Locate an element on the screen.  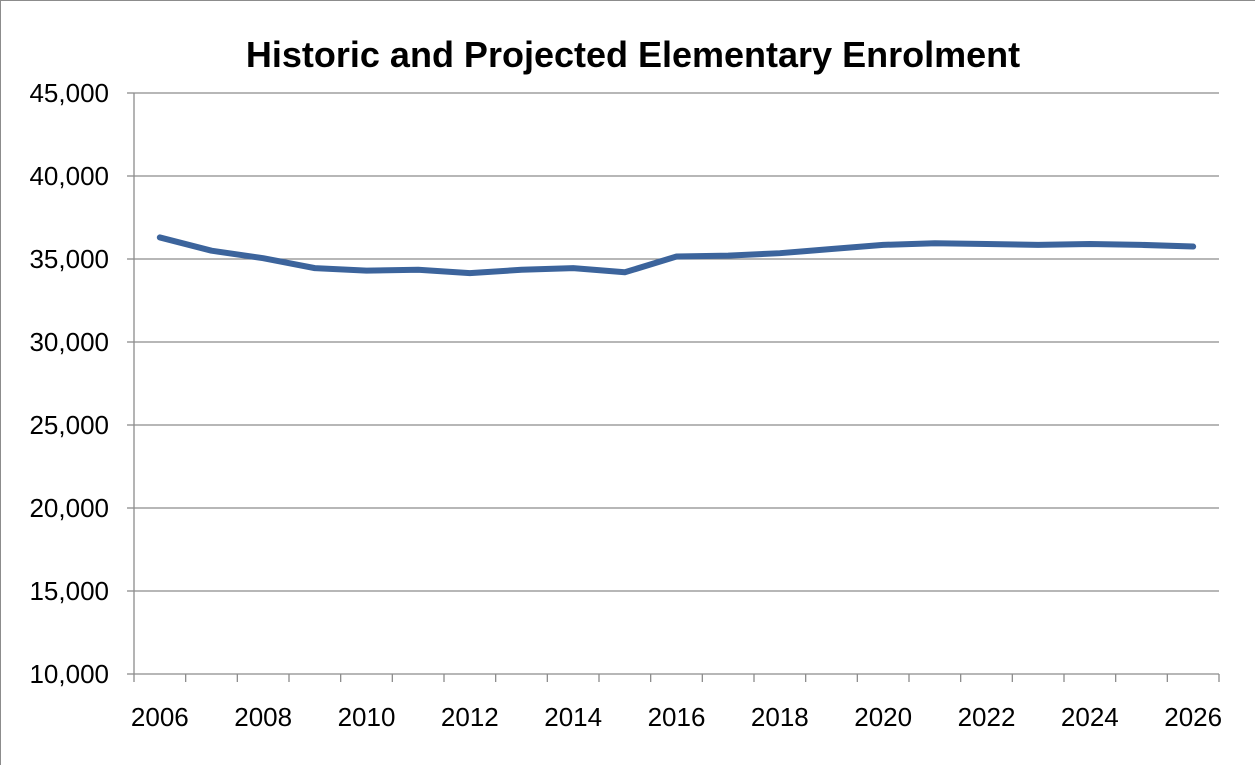
y-tick-label: 30,000 is located at coordinates (69, 342).